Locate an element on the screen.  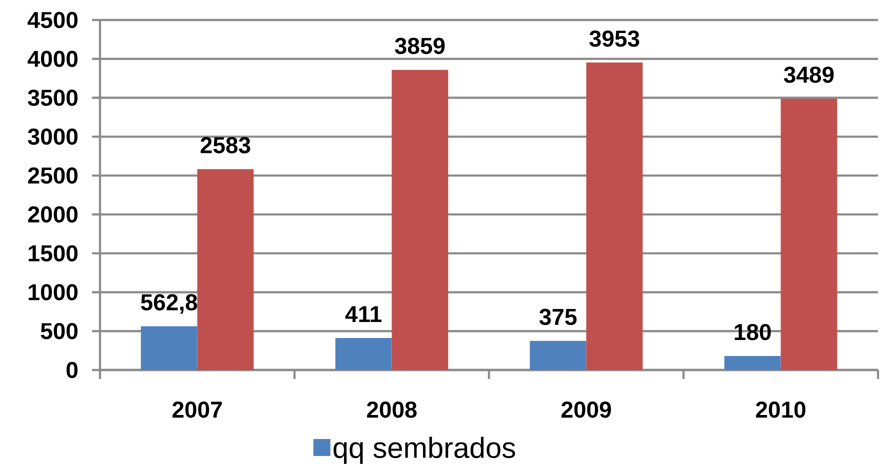
y-tick-label: 1500 is located at coordinates (53, 253).